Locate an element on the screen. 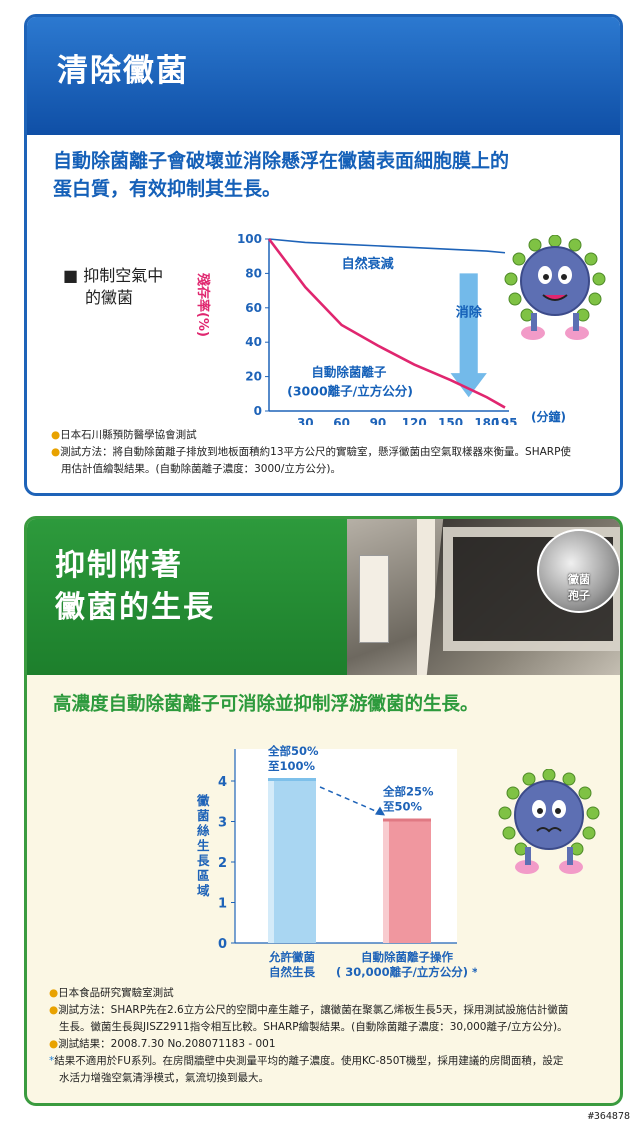 The height and width of the screenshot is (1126, 636). asterisk-icon: * is located at coordinates (52, 1061).